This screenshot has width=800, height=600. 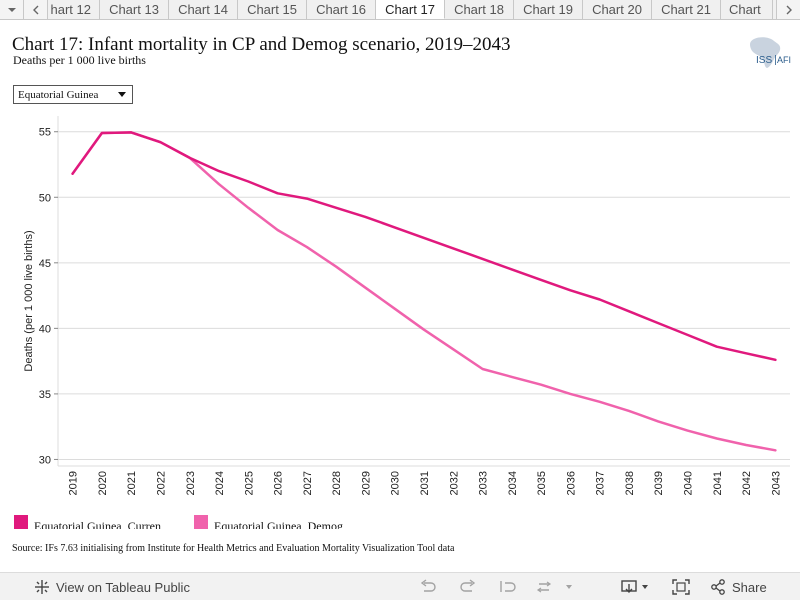 What do you see at coordinates (132, 483) in the screenshot?
I see `x-tick-label: 2021` at bounding box center [132, 483].